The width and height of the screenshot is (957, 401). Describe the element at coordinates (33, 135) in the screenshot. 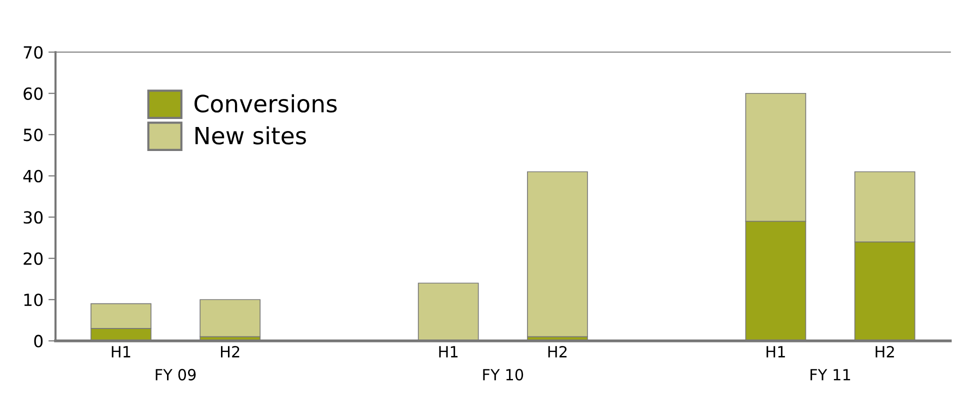

I see `y-tick-label: 50` at that location.